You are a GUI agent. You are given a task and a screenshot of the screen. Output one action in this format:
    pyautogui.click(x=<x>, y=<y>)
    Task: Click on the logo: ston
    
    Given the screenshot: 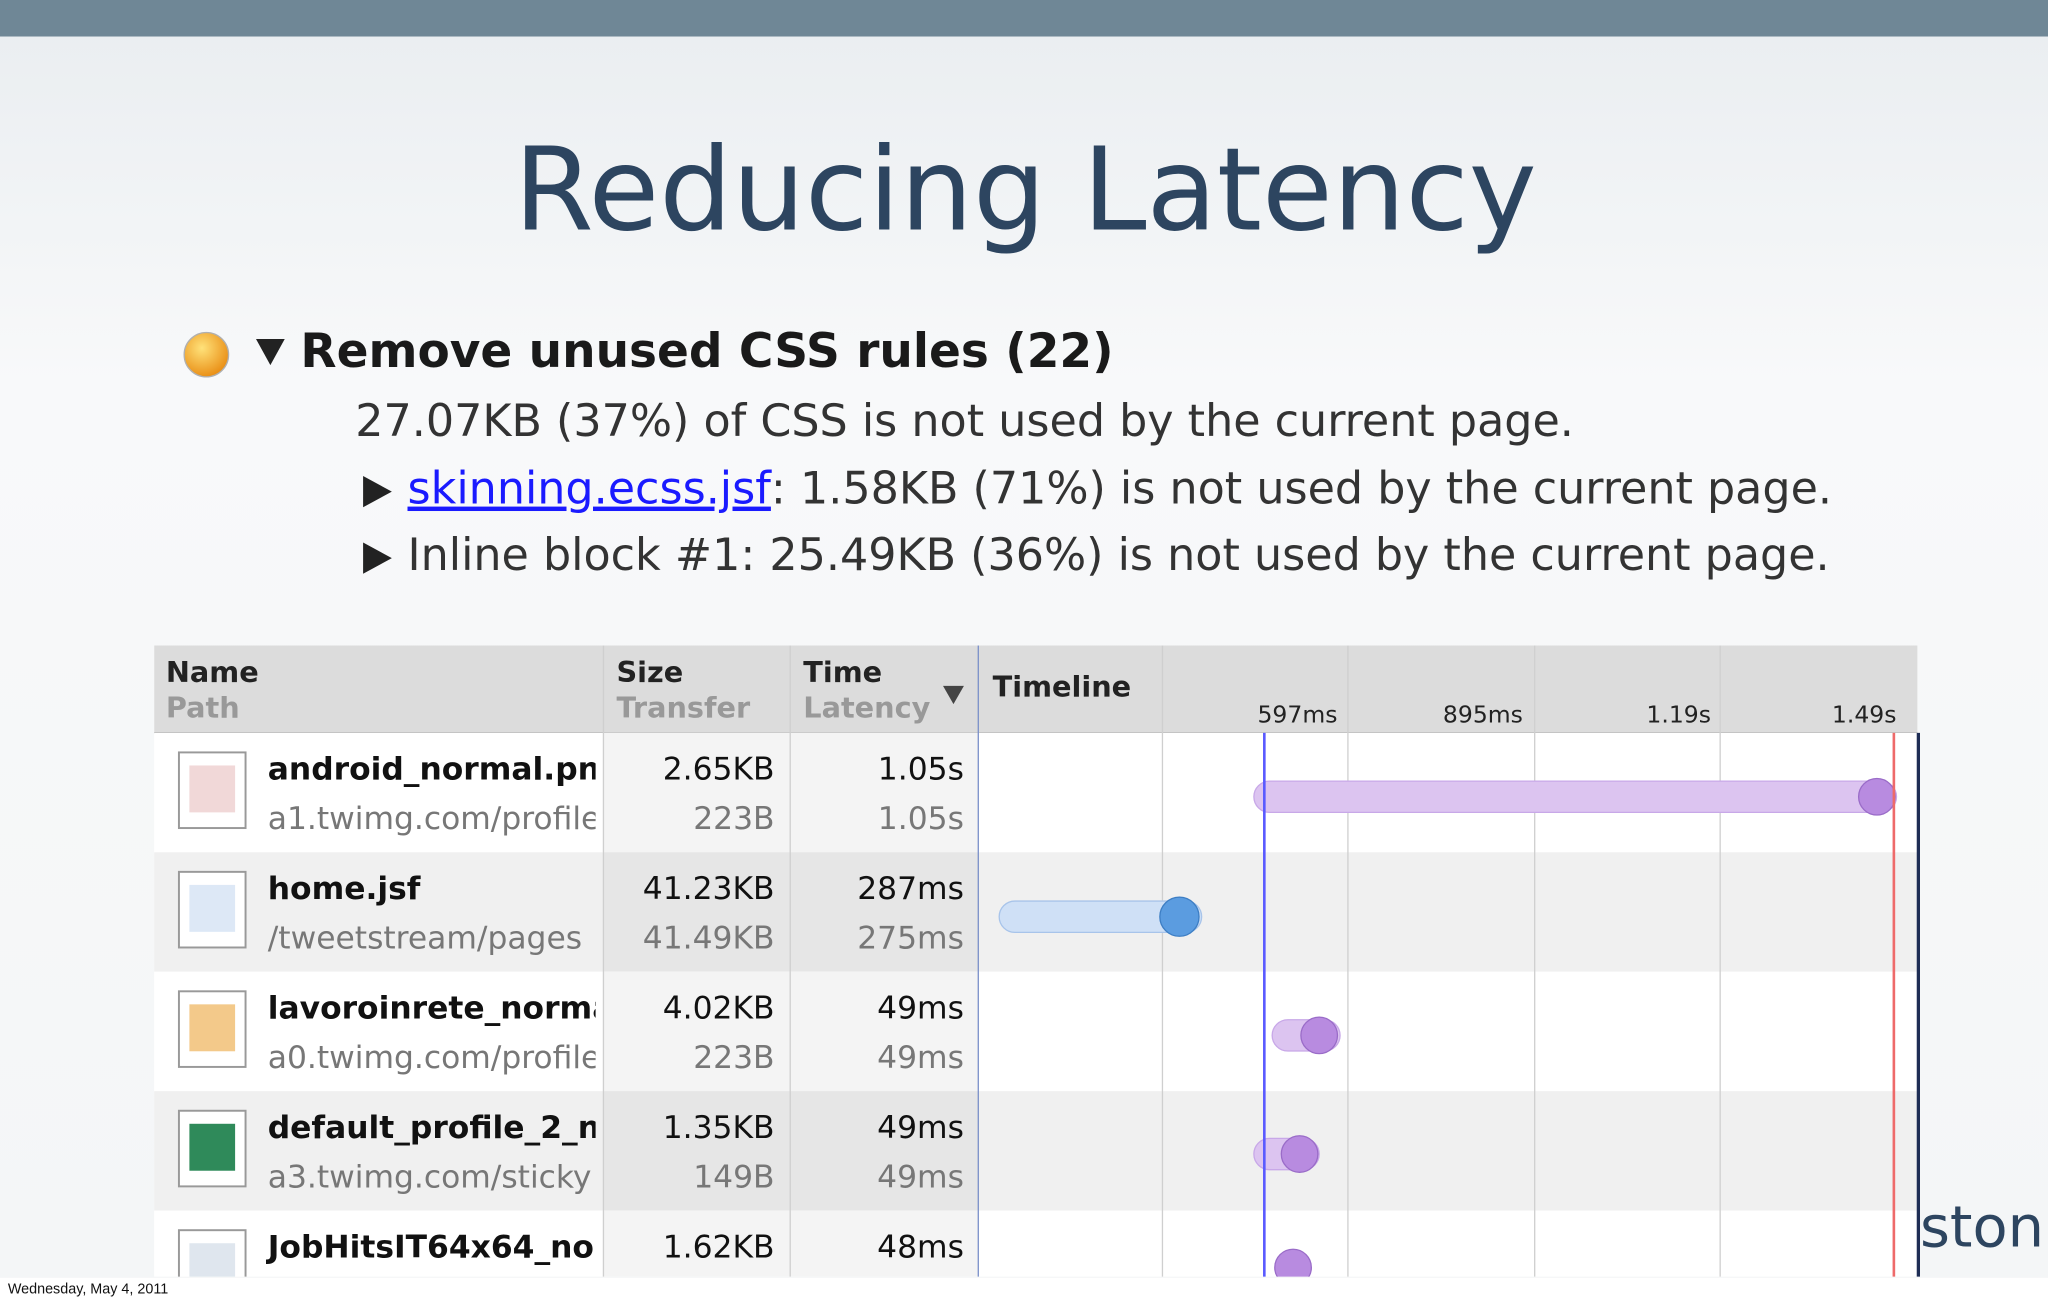 What is the action you would take?
    pyautogui.click(x=1982, y=1227)
    